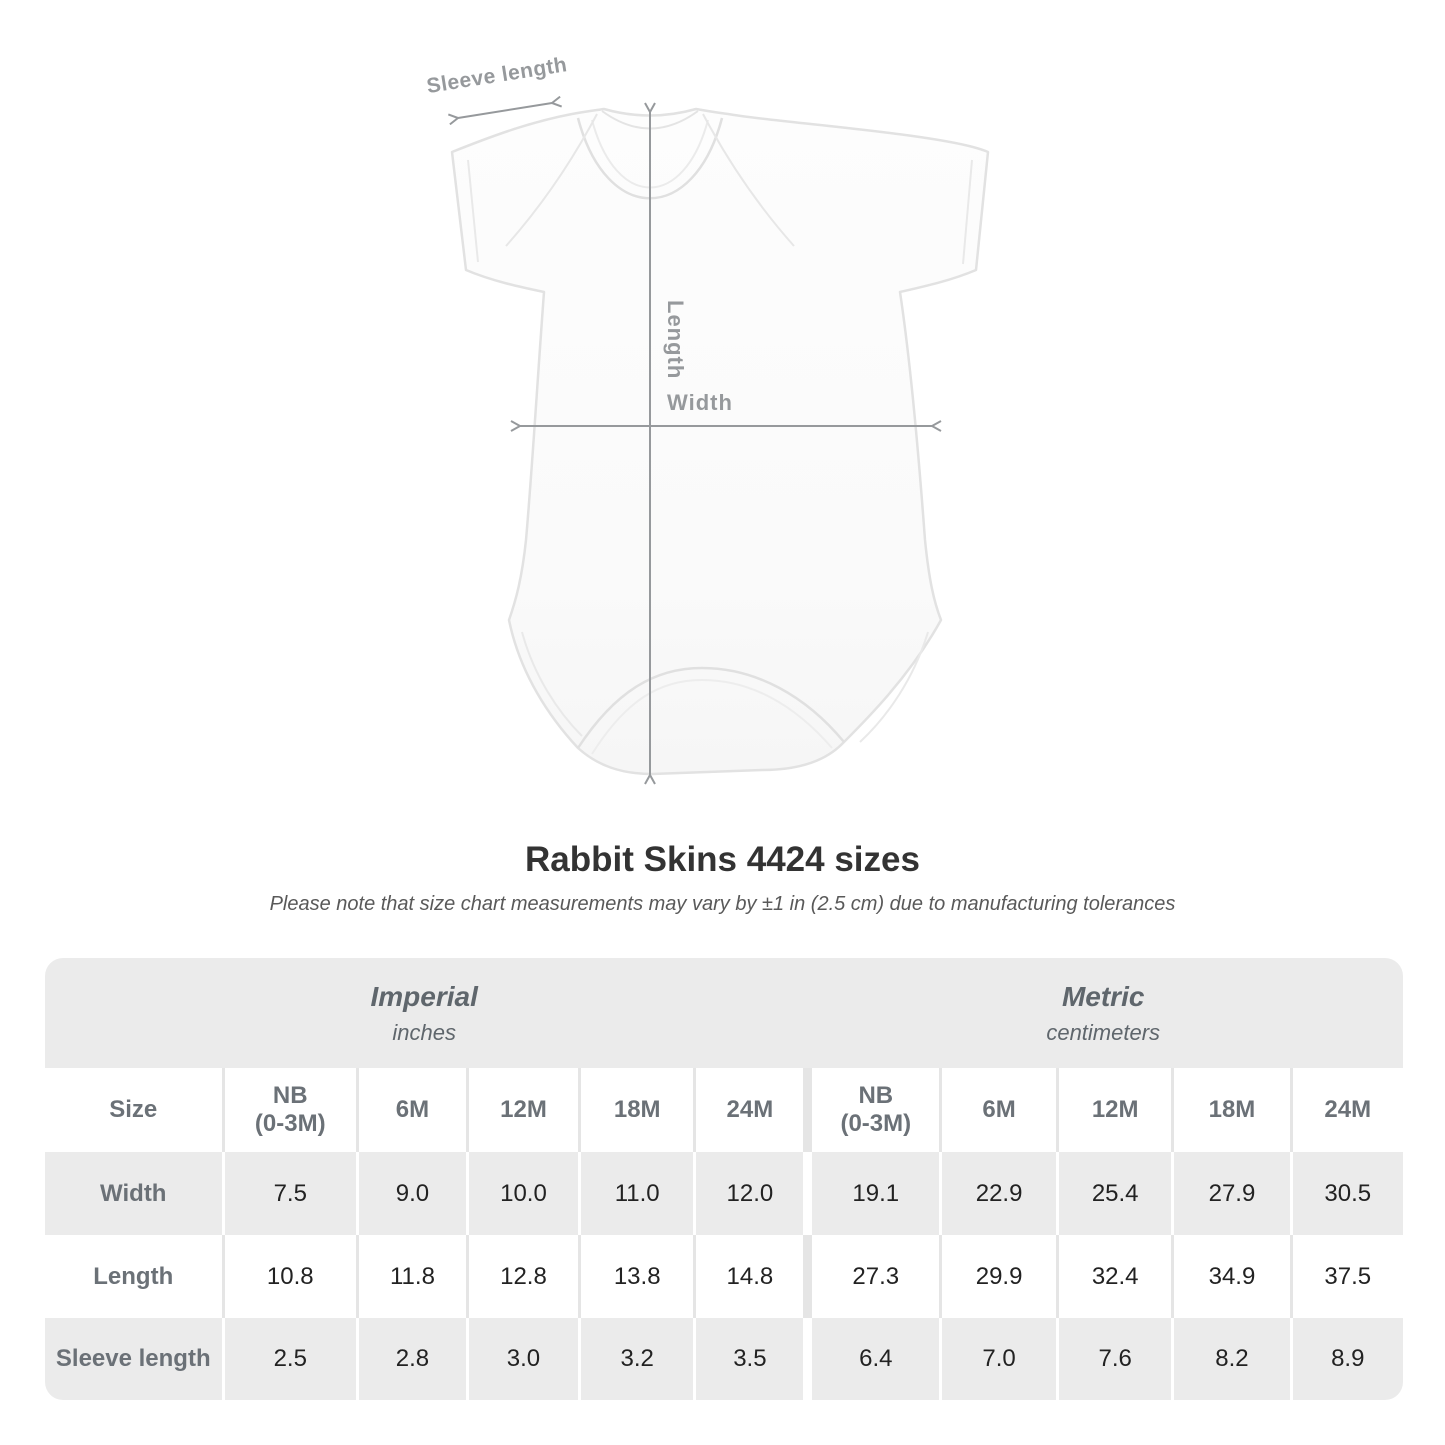 The image size is (1445, 1445). What do you see at coordinates (1230, 1193) in the screenshot?
I see `value-cell: 27.9` at bounding box center [1230, 1193].